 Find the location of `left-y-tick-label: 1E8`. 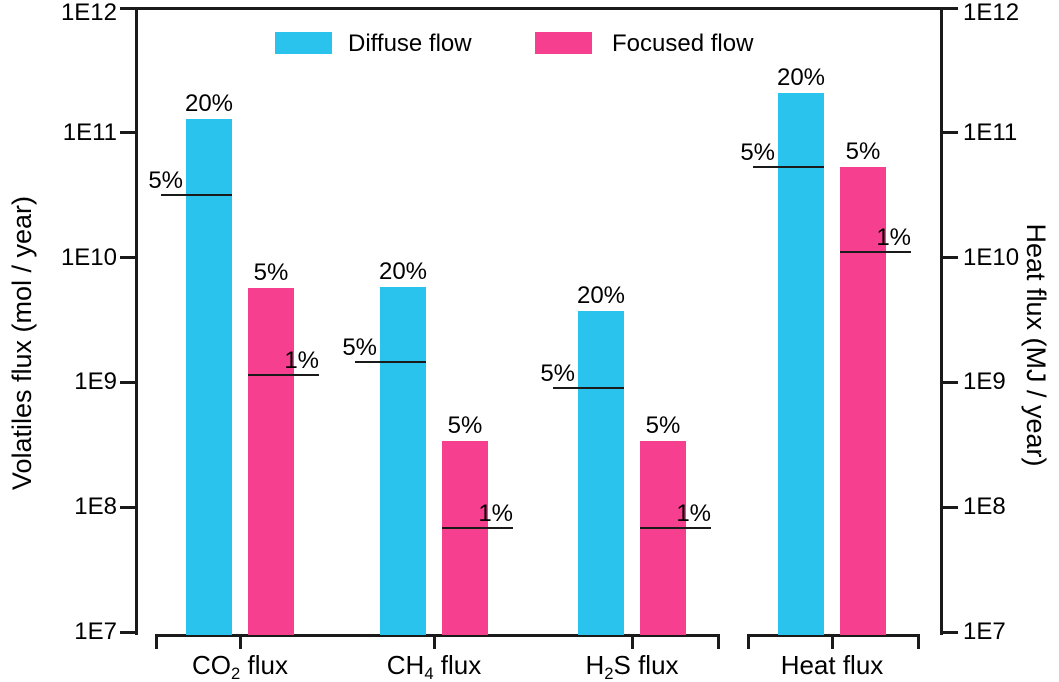

left-y-tick-label: 1E8 is located at coordinates (95, 507).